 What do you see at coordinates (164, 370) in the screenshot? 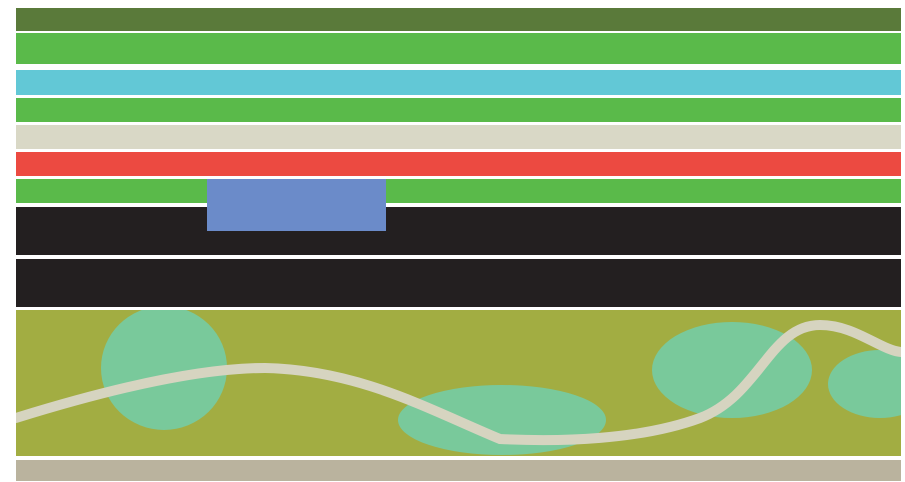
I see `pond-left` at bounding box center [164, 370].